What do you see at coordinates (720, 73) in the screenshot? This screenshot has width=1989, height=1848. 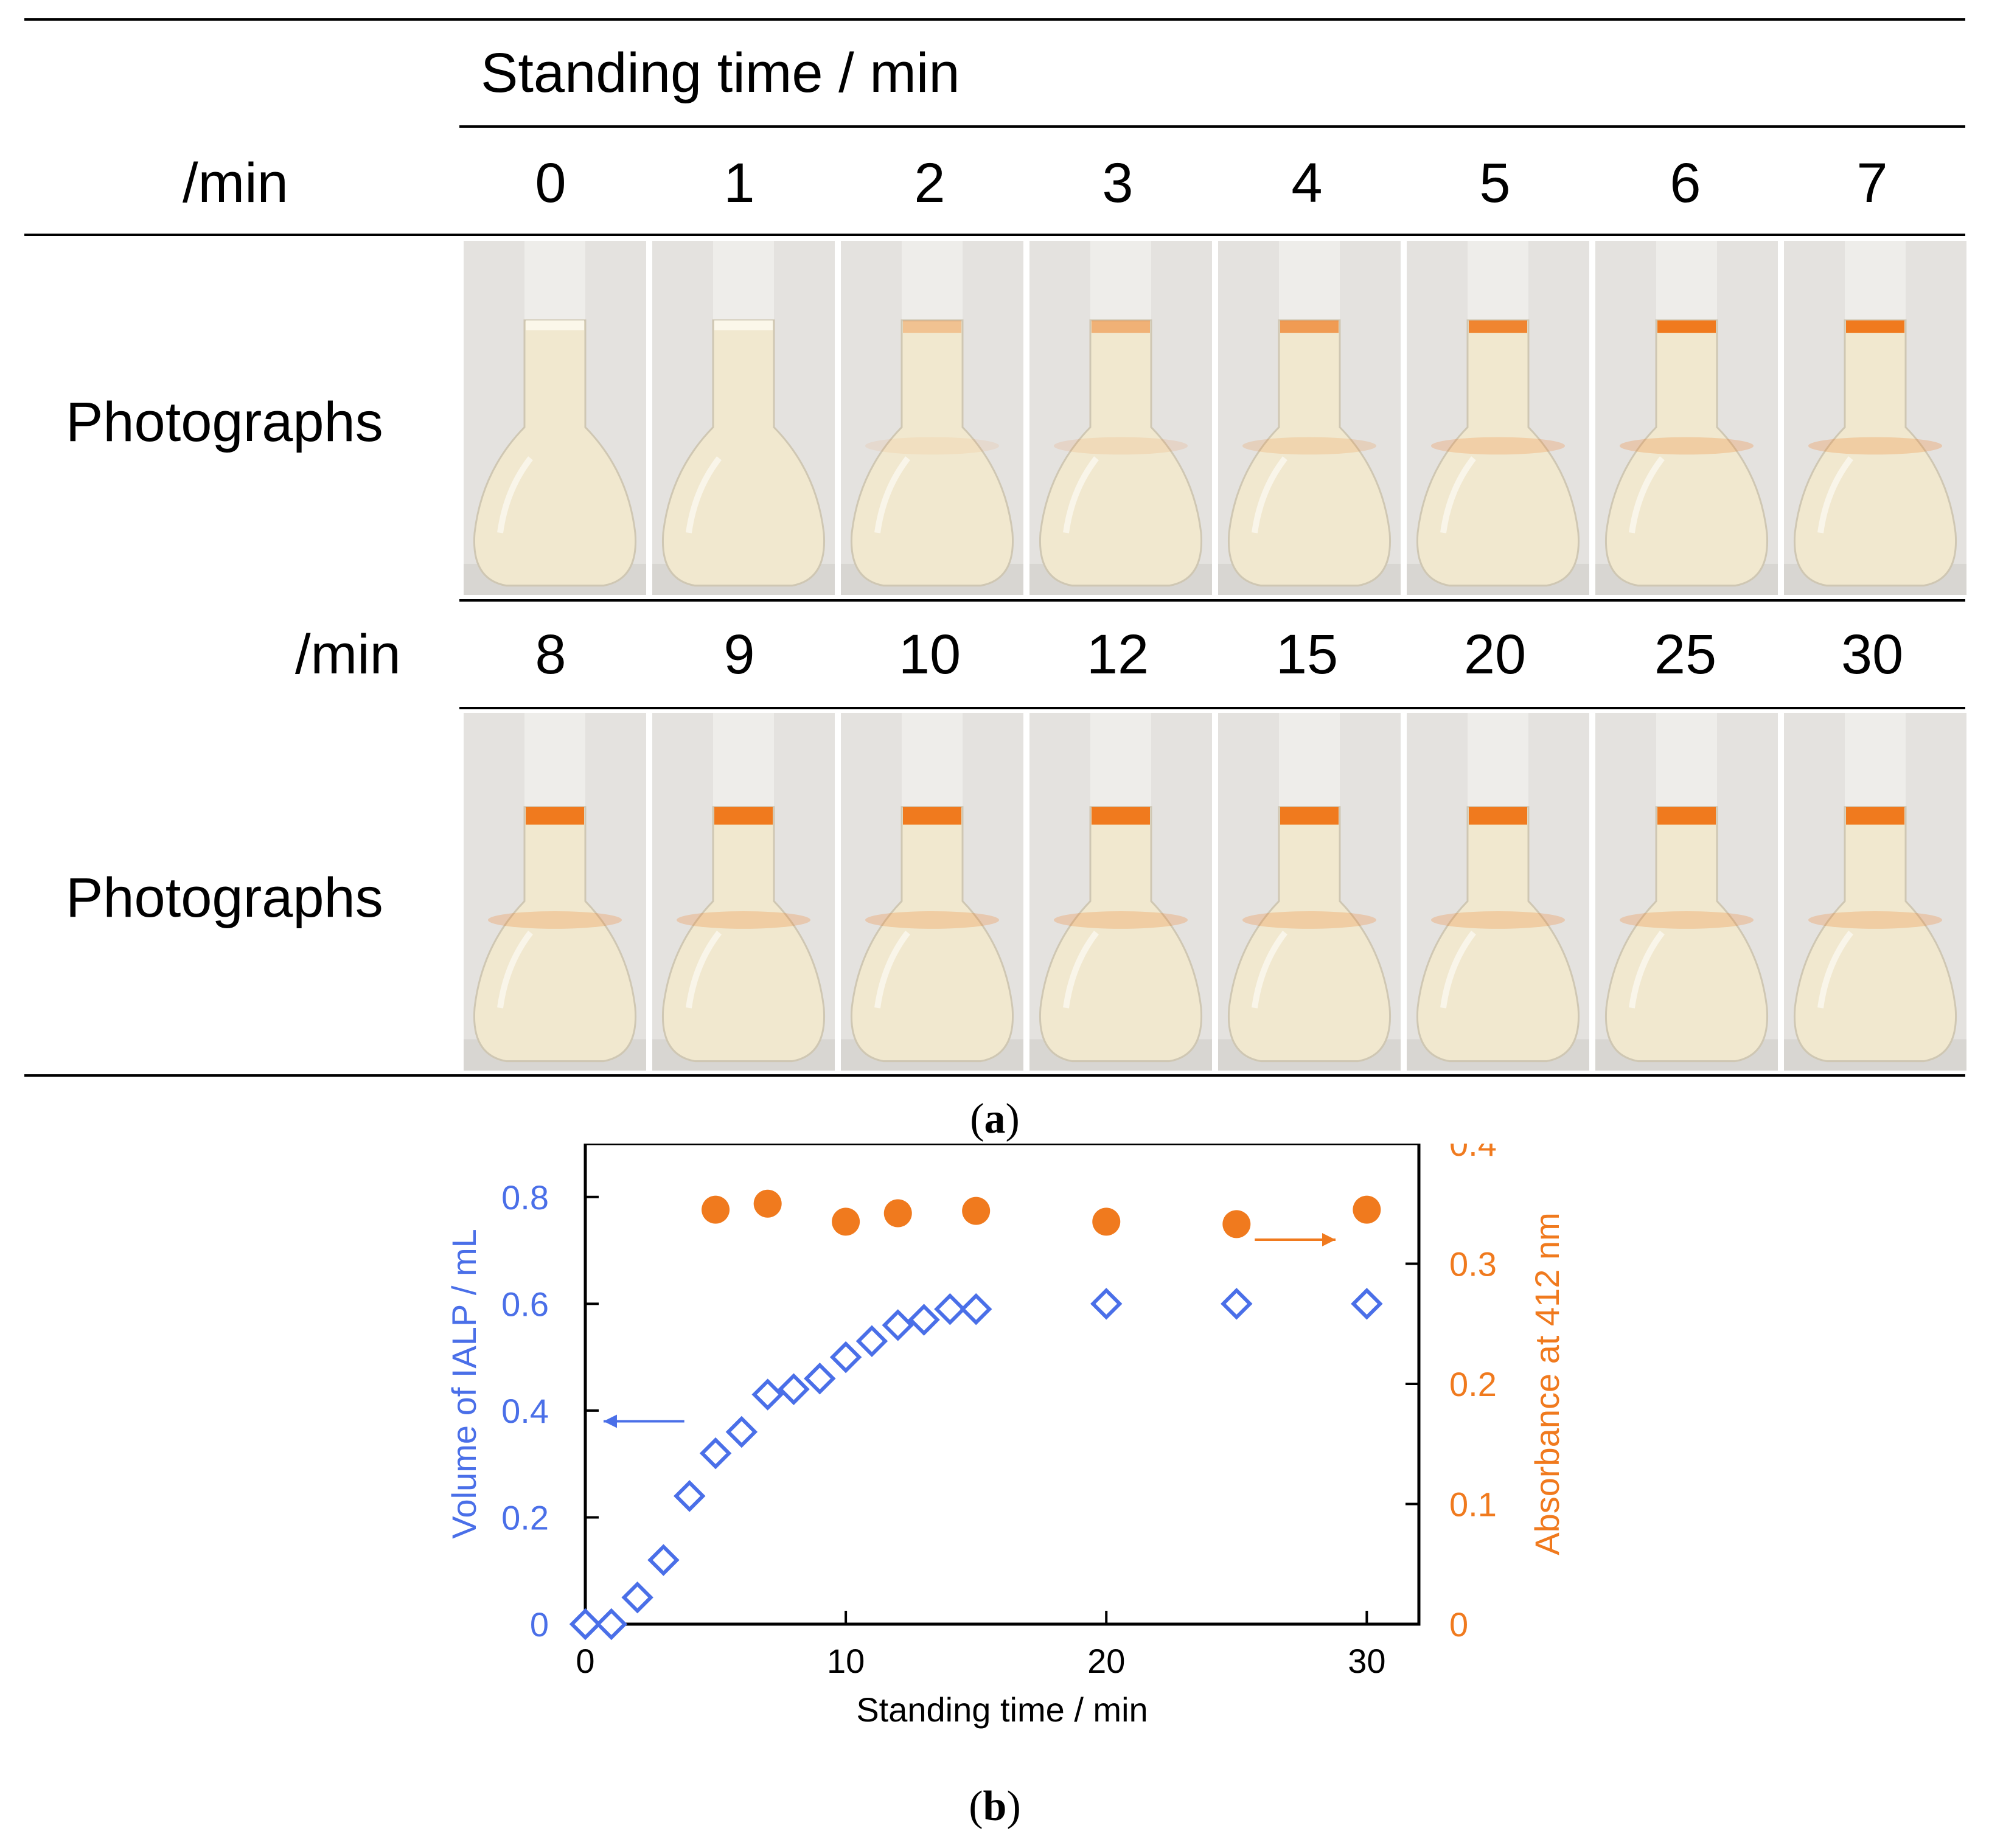 I see `standing-time-header: Standing time / min` at bounding box center [720, 73].